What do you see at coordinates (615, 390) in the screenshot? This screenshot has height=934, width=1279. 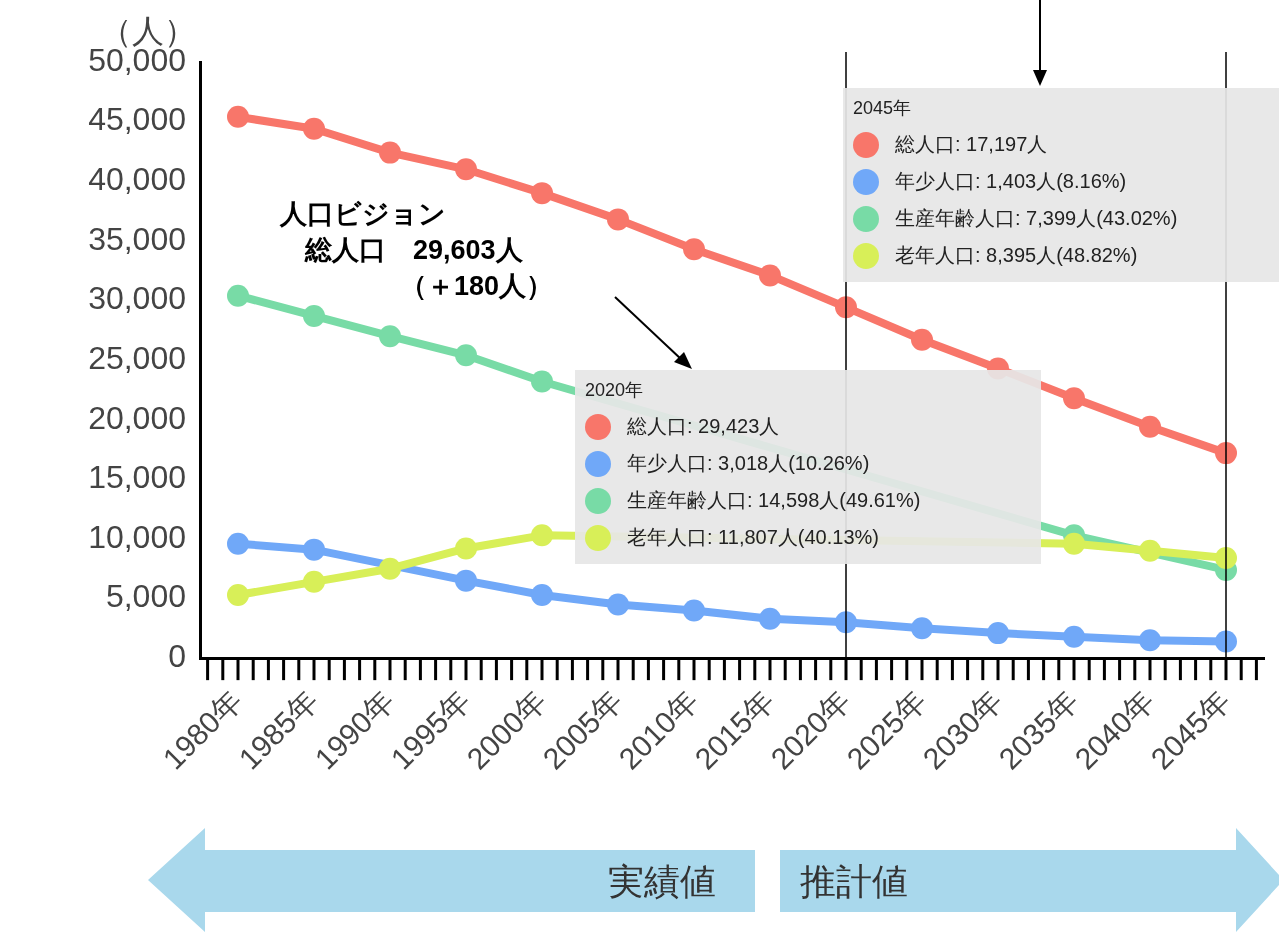 I see `annotation: 2020年` at bounding box center [615, 390].